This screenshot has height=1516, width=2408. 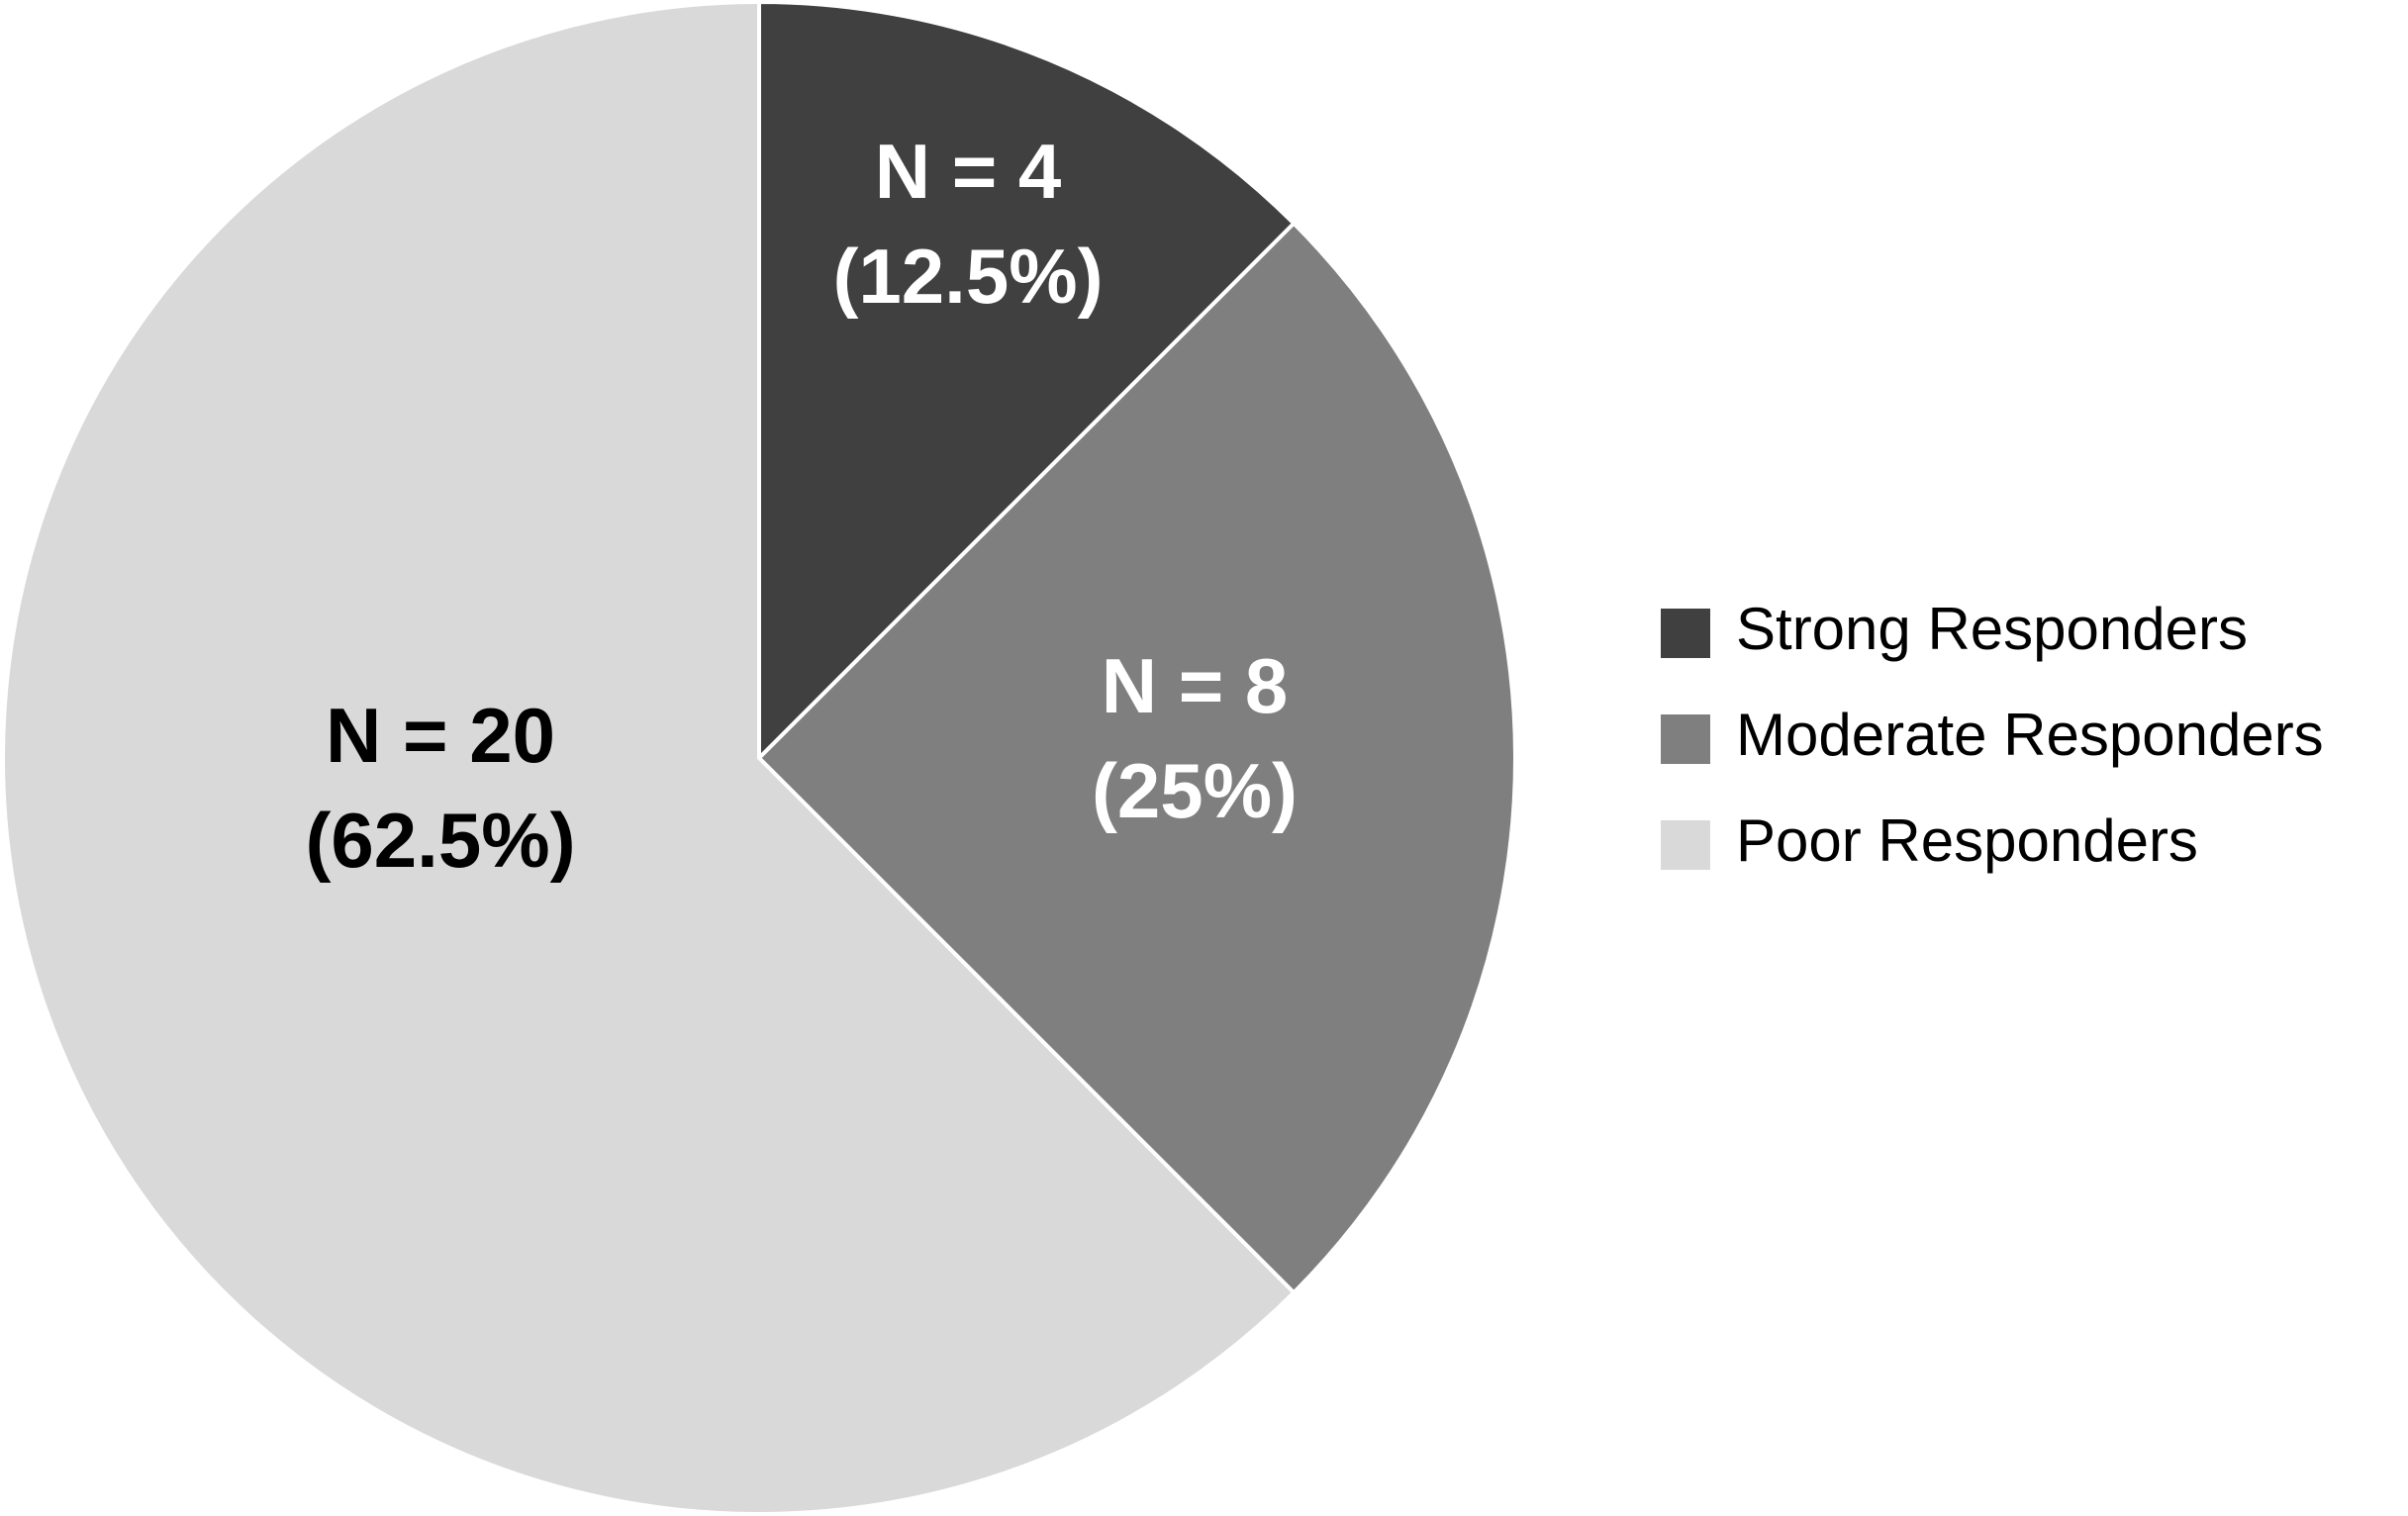 What do you see at coordinates (1685, 845) in the screenshot?
I see `legend-swatch-poor-responders` at bounding box center [1685, 845].